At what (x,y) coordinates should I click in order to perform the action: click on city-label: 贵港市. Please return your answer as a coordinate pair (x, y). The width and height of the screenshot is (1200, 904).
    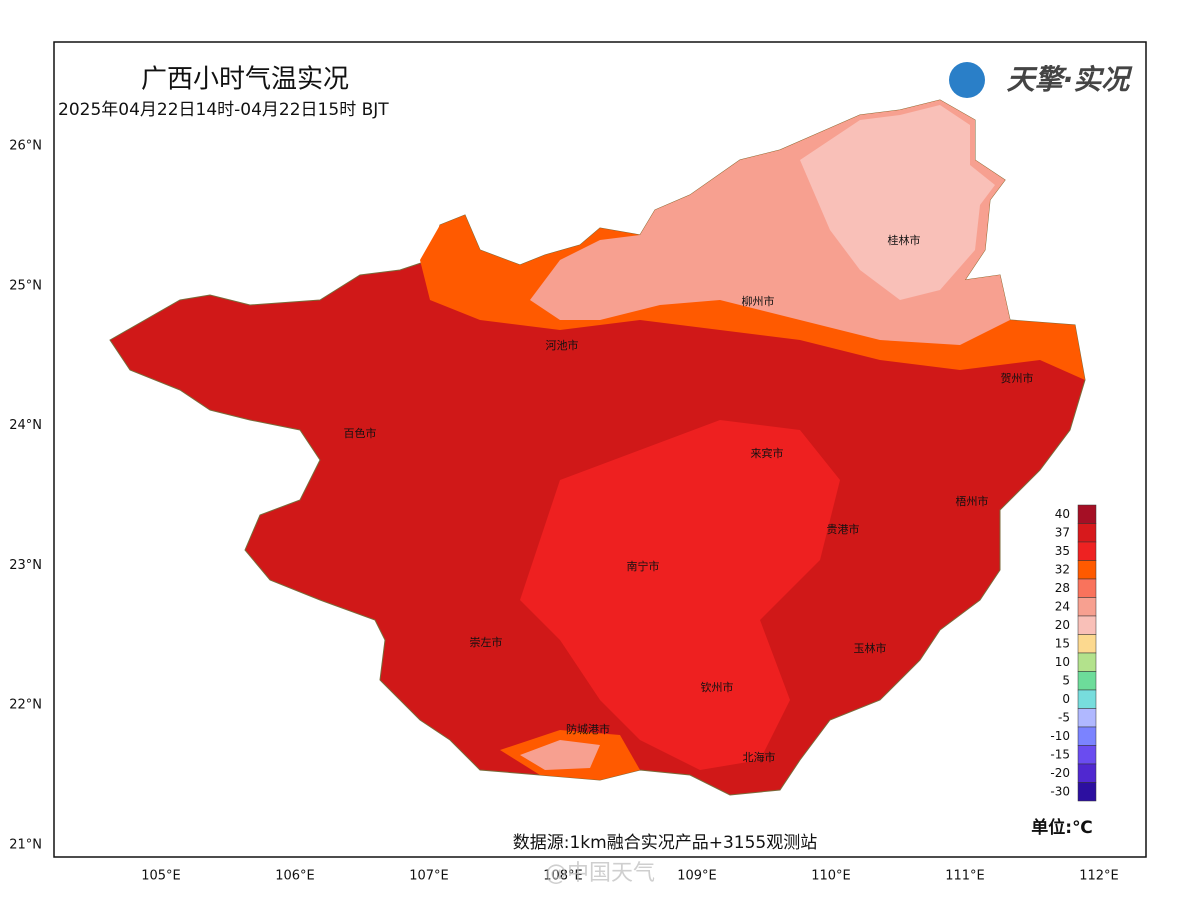
    Looking at the image, I should click on (843, 529).